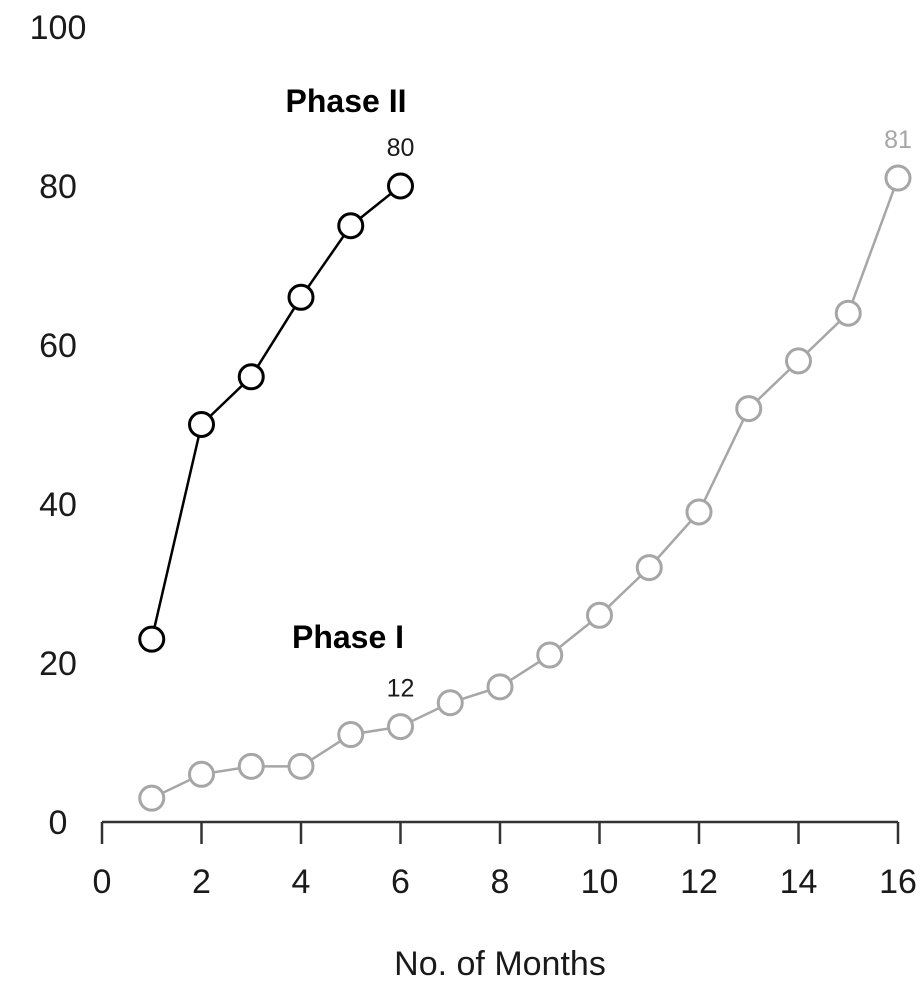 The height and width of the screenshot is (993, 923). I want to click on x-tick-label: 12, so click(699, 882).